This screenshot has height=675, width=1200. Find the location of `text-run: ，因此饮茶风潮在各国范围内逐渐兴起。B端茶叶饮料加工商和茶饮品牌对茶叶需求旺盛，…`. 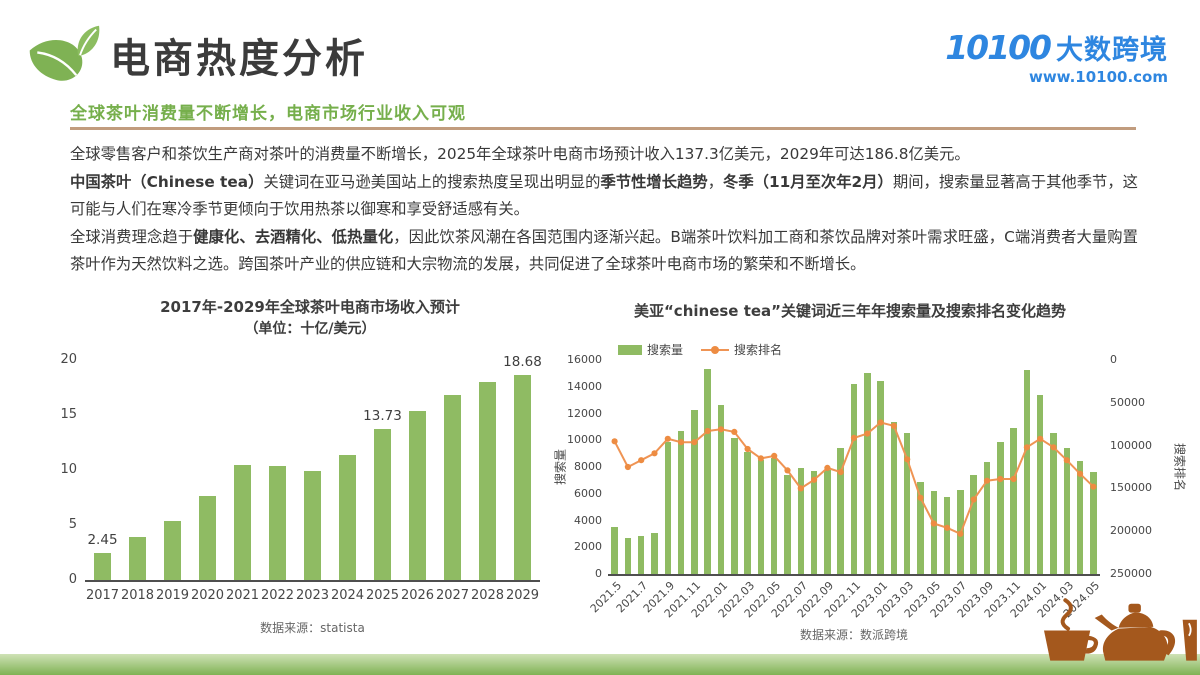

text-run: ，因此饮茶风潮在各国范围内逐渐兴起。B端茶叶饮料加工商和茶饮品牌对茶叶需求旺盛，… is located at coordinates (604, 250).